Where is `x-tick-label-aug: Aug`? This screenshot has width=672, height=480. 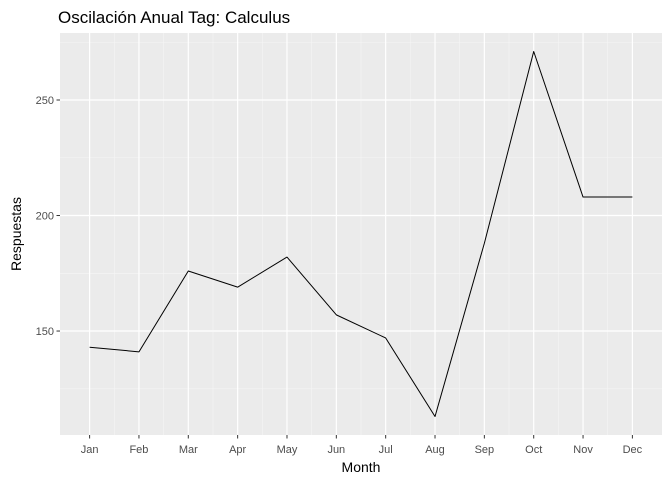
x-tick-label-aug: Aug is located at coordinates (435, 450).